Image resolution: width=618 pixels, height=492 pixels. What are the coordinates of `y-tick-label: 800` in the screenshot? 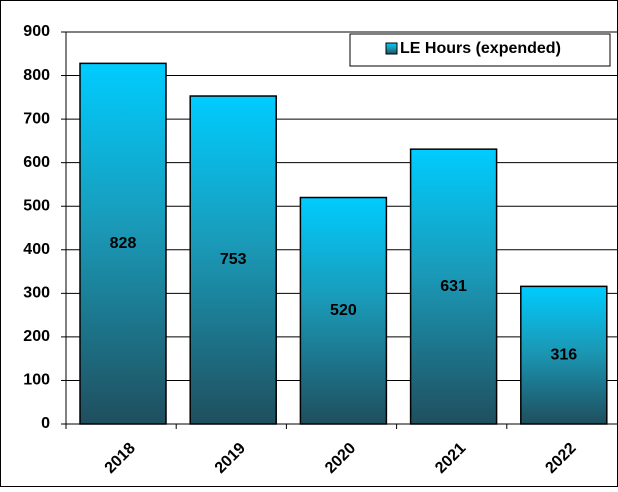 It's located at (36, 75).